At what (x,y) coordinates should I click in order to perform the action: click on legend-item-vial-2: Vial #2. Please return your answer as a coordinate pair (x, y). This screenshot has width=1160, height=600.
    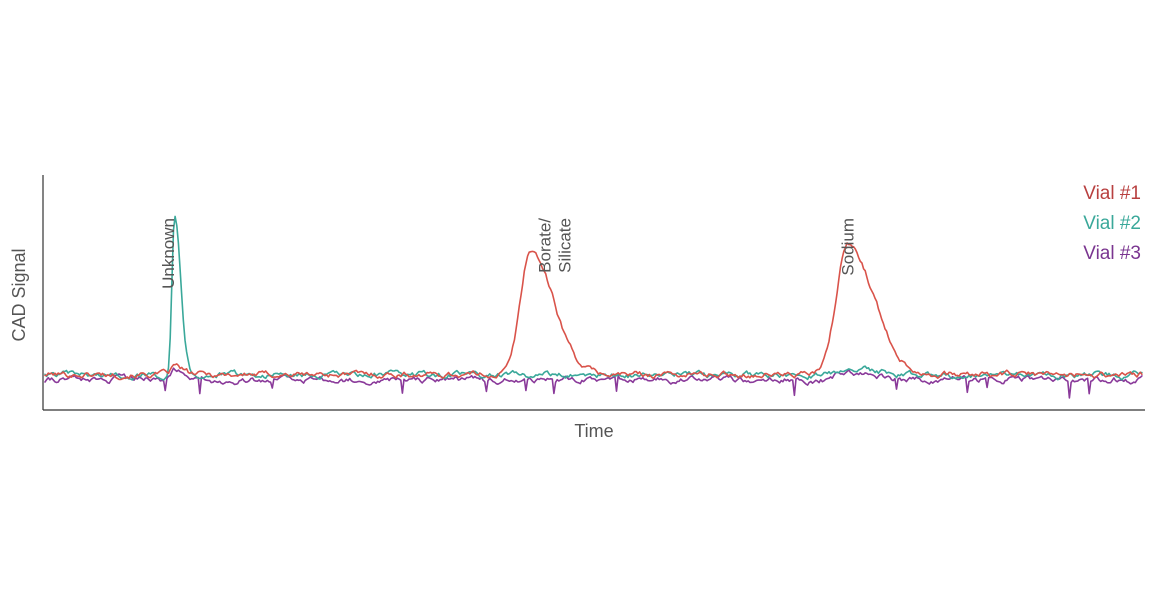
    Looking at the image, I should click on (1112, 223).